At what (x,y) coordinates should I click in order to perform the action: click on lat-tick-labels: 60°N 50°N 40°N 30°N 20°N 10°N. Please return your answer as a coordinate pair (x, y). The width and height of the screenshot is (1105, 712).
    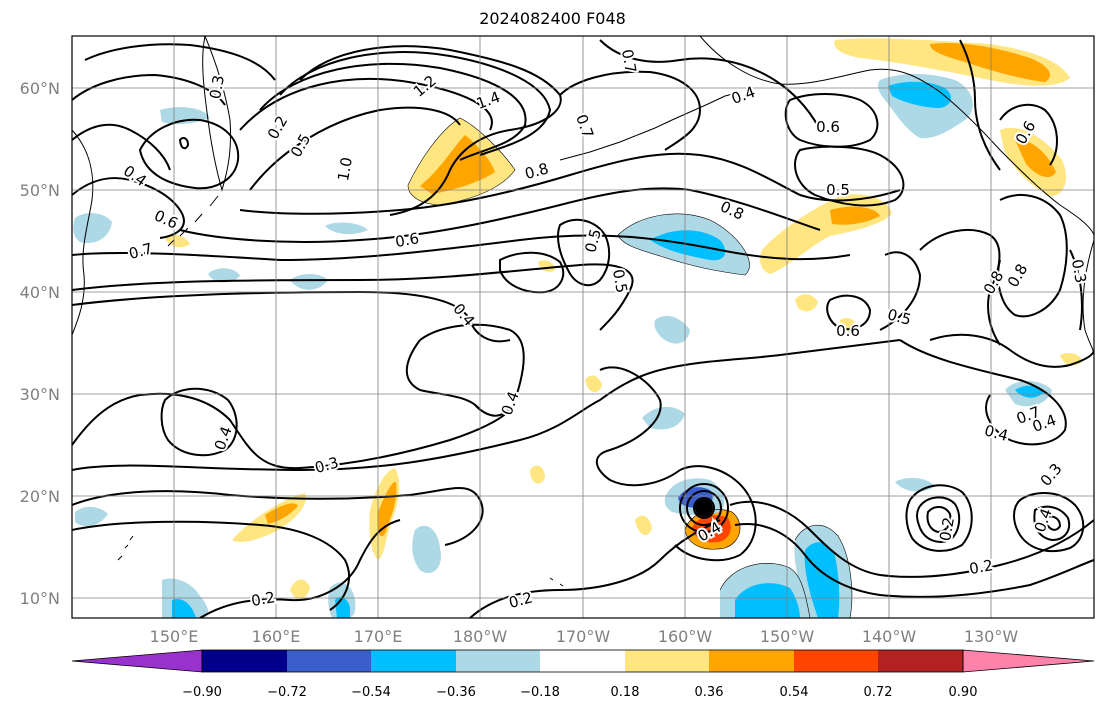
    Looking at the image, I should click on (40, 343).